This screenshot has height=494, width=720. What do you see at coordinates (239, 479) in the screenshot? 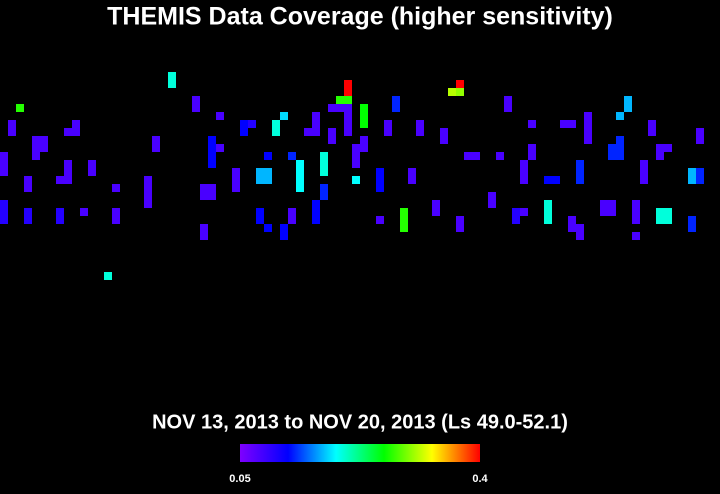
I see `colorbar-tick-label: 0.05` at bounding box center [239, 479].